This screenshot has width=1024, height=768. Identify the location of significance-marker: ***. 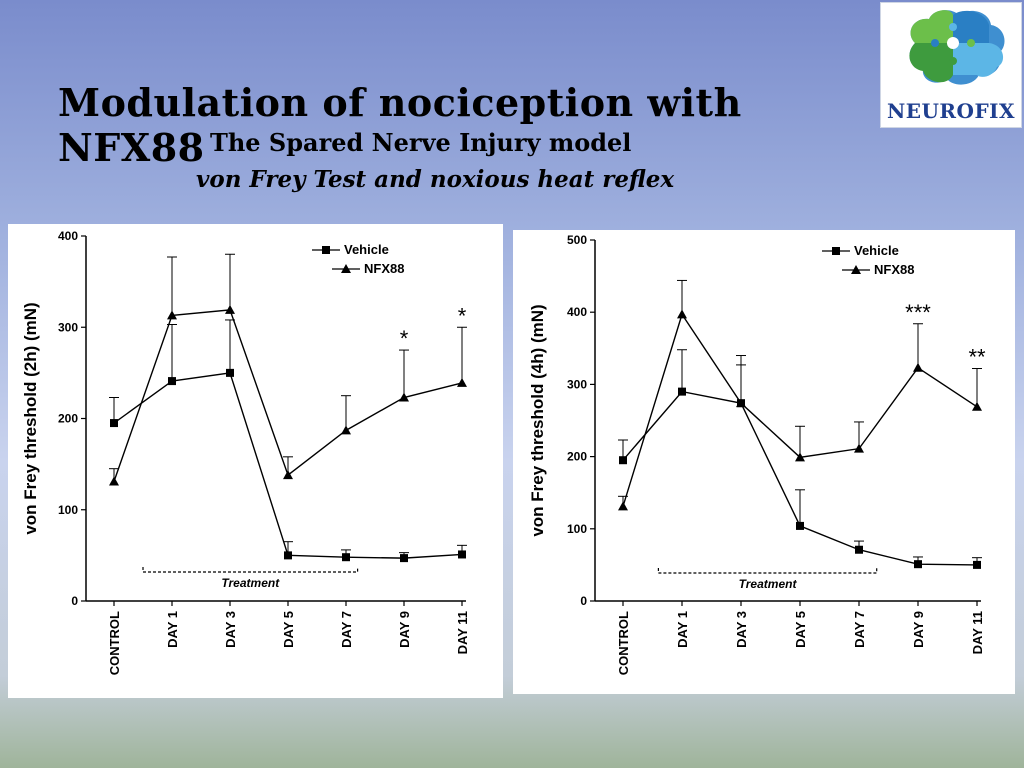
(918, 312).